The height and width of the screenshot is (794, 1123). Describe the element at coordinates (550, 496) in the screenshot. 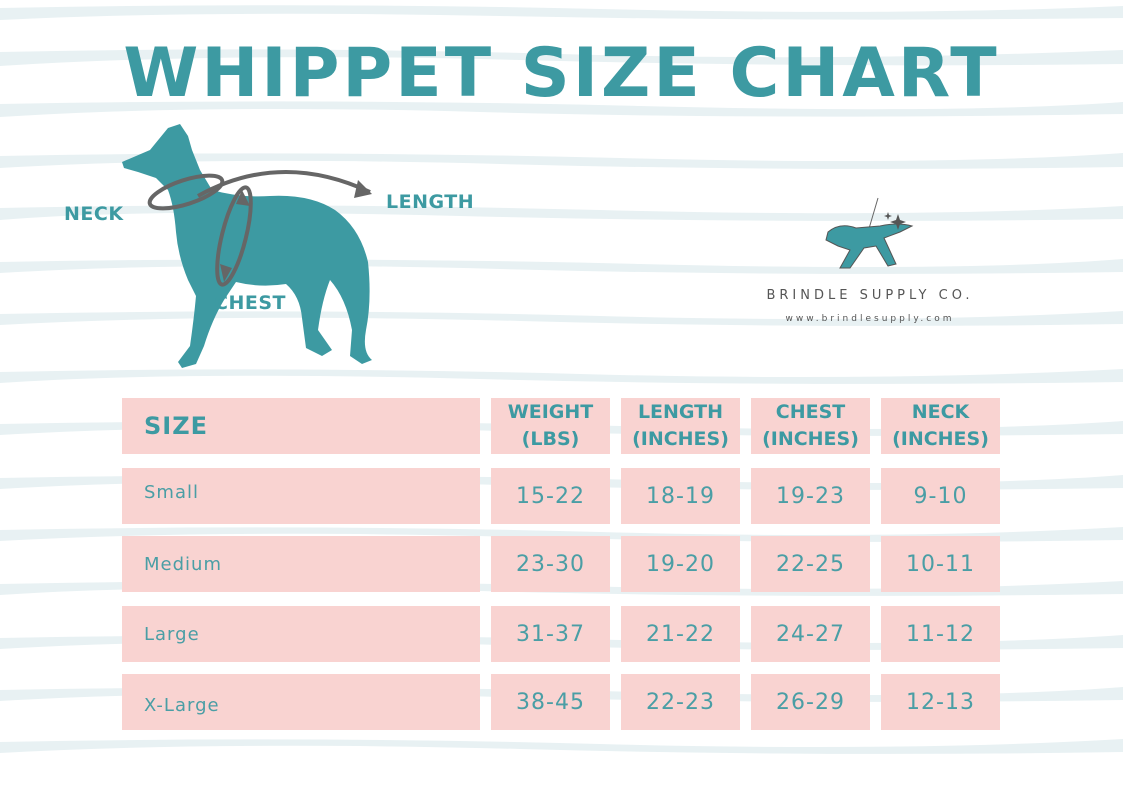

I see `row-small-weight: 15-22` at that location.